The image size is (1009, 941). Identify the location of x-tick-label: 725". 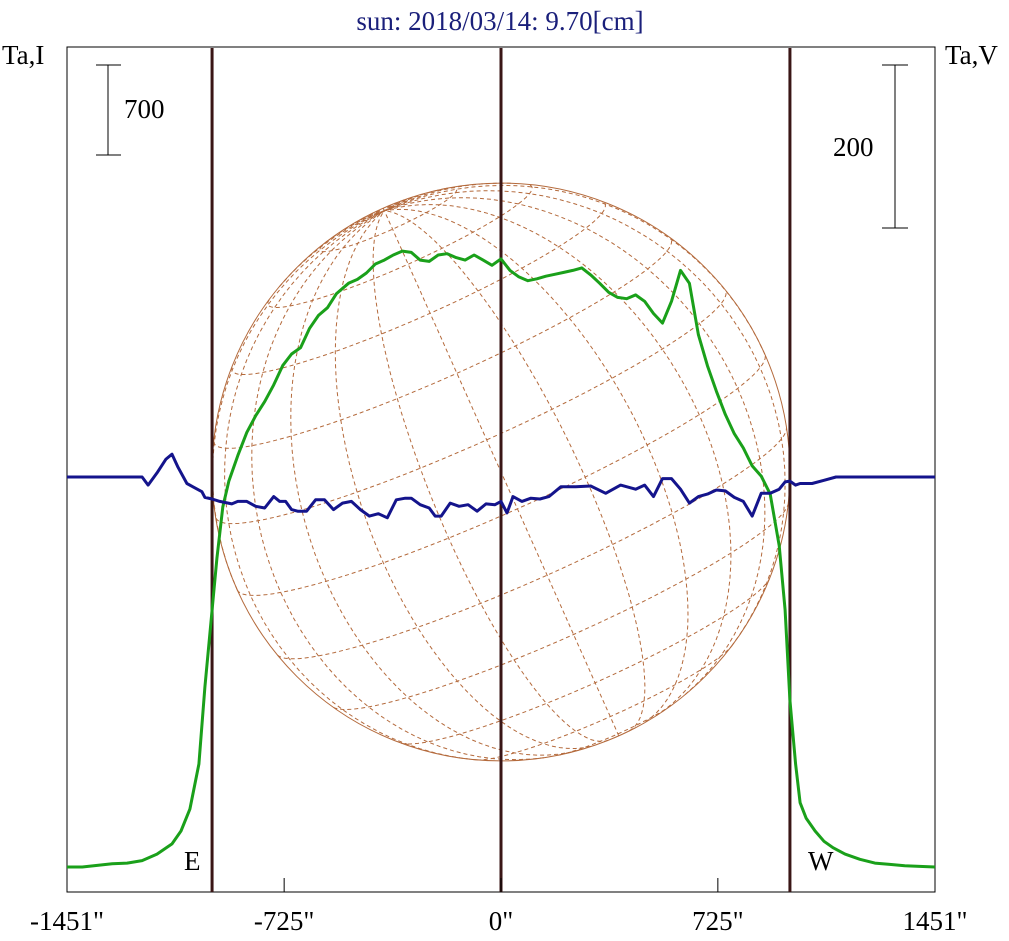
(718, 921).